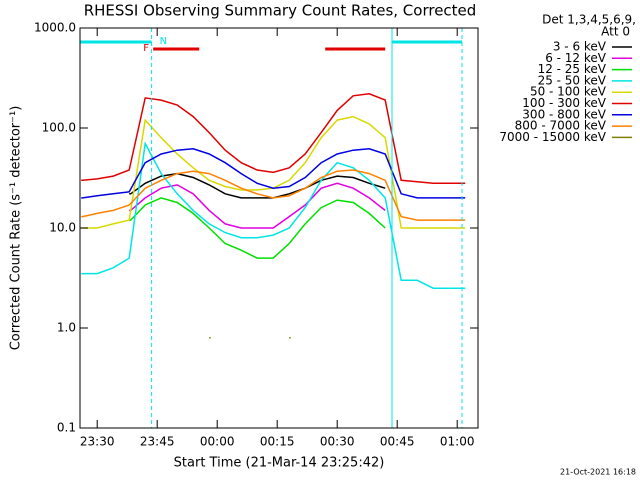 The width and height of the screenshot is (640, 480). What do you see at coordinates (564, 114) in the screenshot?
I see `legend-label: 300 - 800 keV` at bounding box center [564, 114].